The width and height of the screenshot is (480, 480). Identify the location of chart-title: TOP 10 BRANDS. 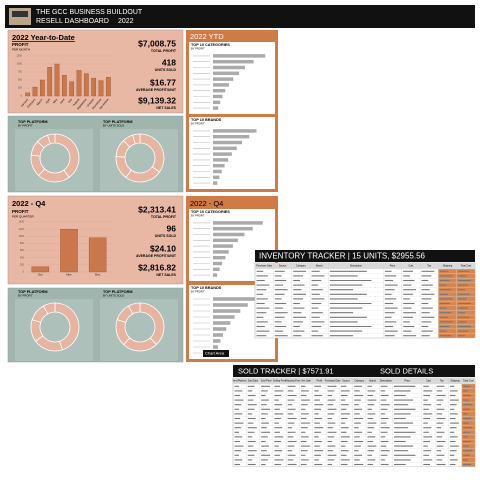
(206, 288).